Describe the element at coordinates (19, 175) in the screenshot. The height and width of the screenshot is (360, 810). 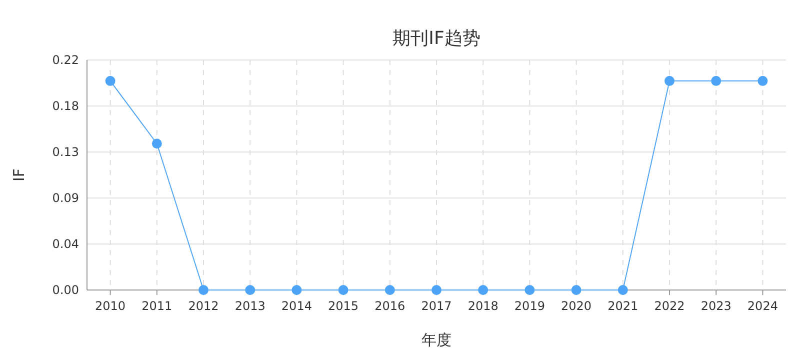
I see `y-axis-title: IF` at that location.